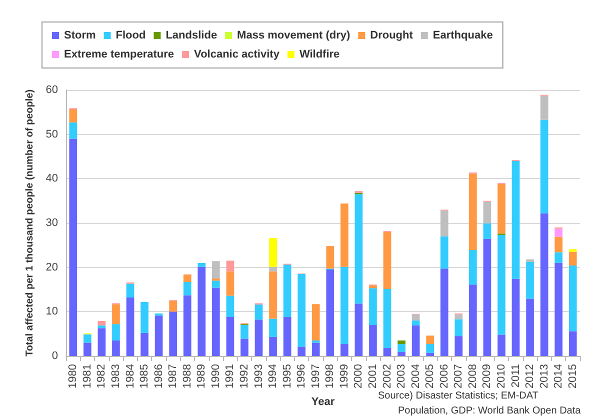 Image resolution: width=616 pixels, height=419 pixels. I want to click on x-tick-label: 1992, so click(244, 376).